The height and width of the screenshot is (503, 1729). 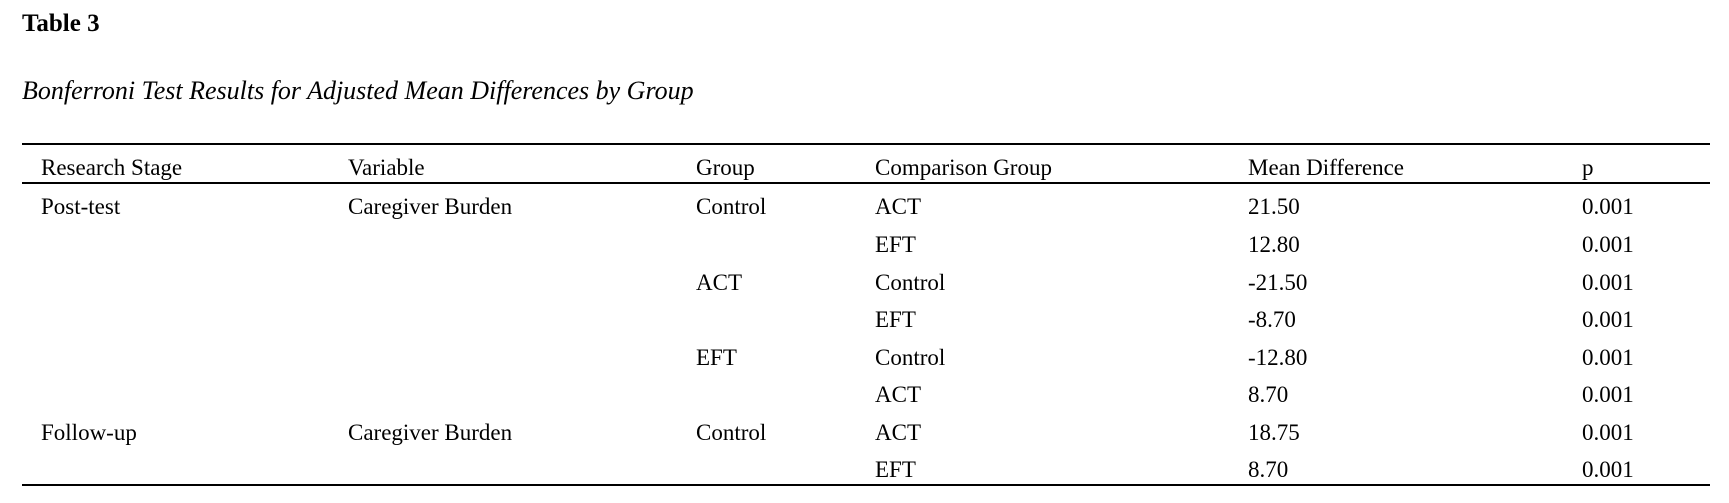 What do you see at coordinates (1274, 244) in the screenshot?
I see `cell-mean-difference: 12.80` at bounding box center [1274, 244].